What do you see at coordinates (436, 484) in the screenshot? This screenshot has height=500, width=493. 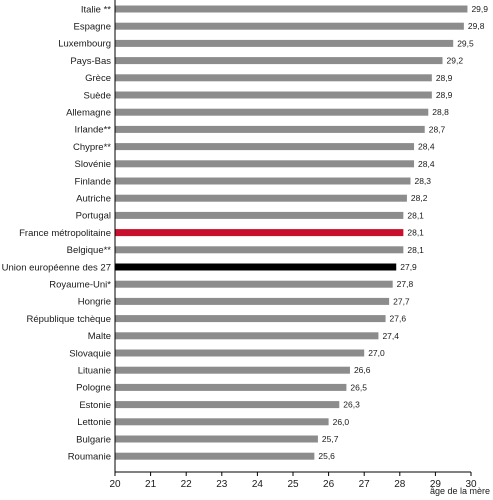 I see `x-tick-label: 29` at bounding box center [436, 484].